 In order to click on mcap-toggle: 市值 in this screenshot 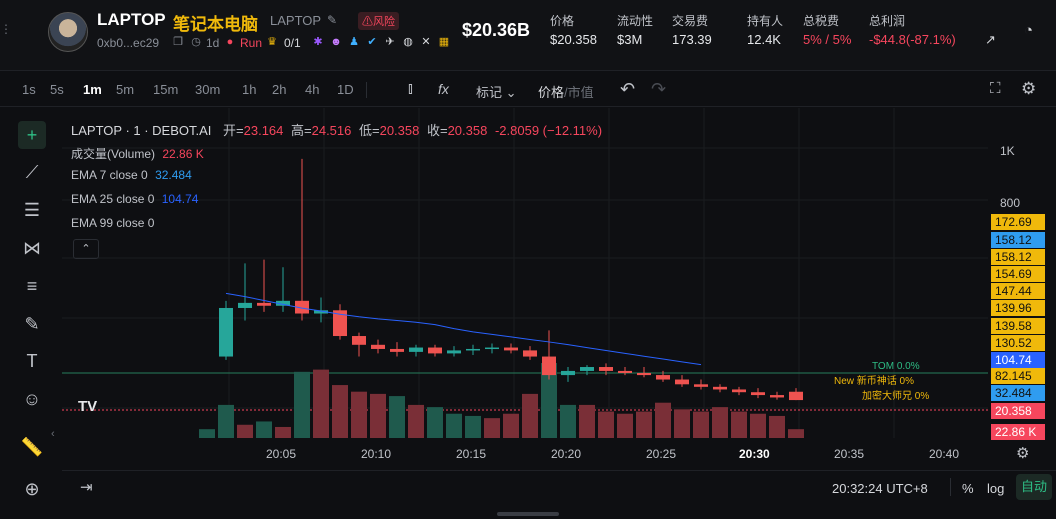, I will do `click(580, 92)`.